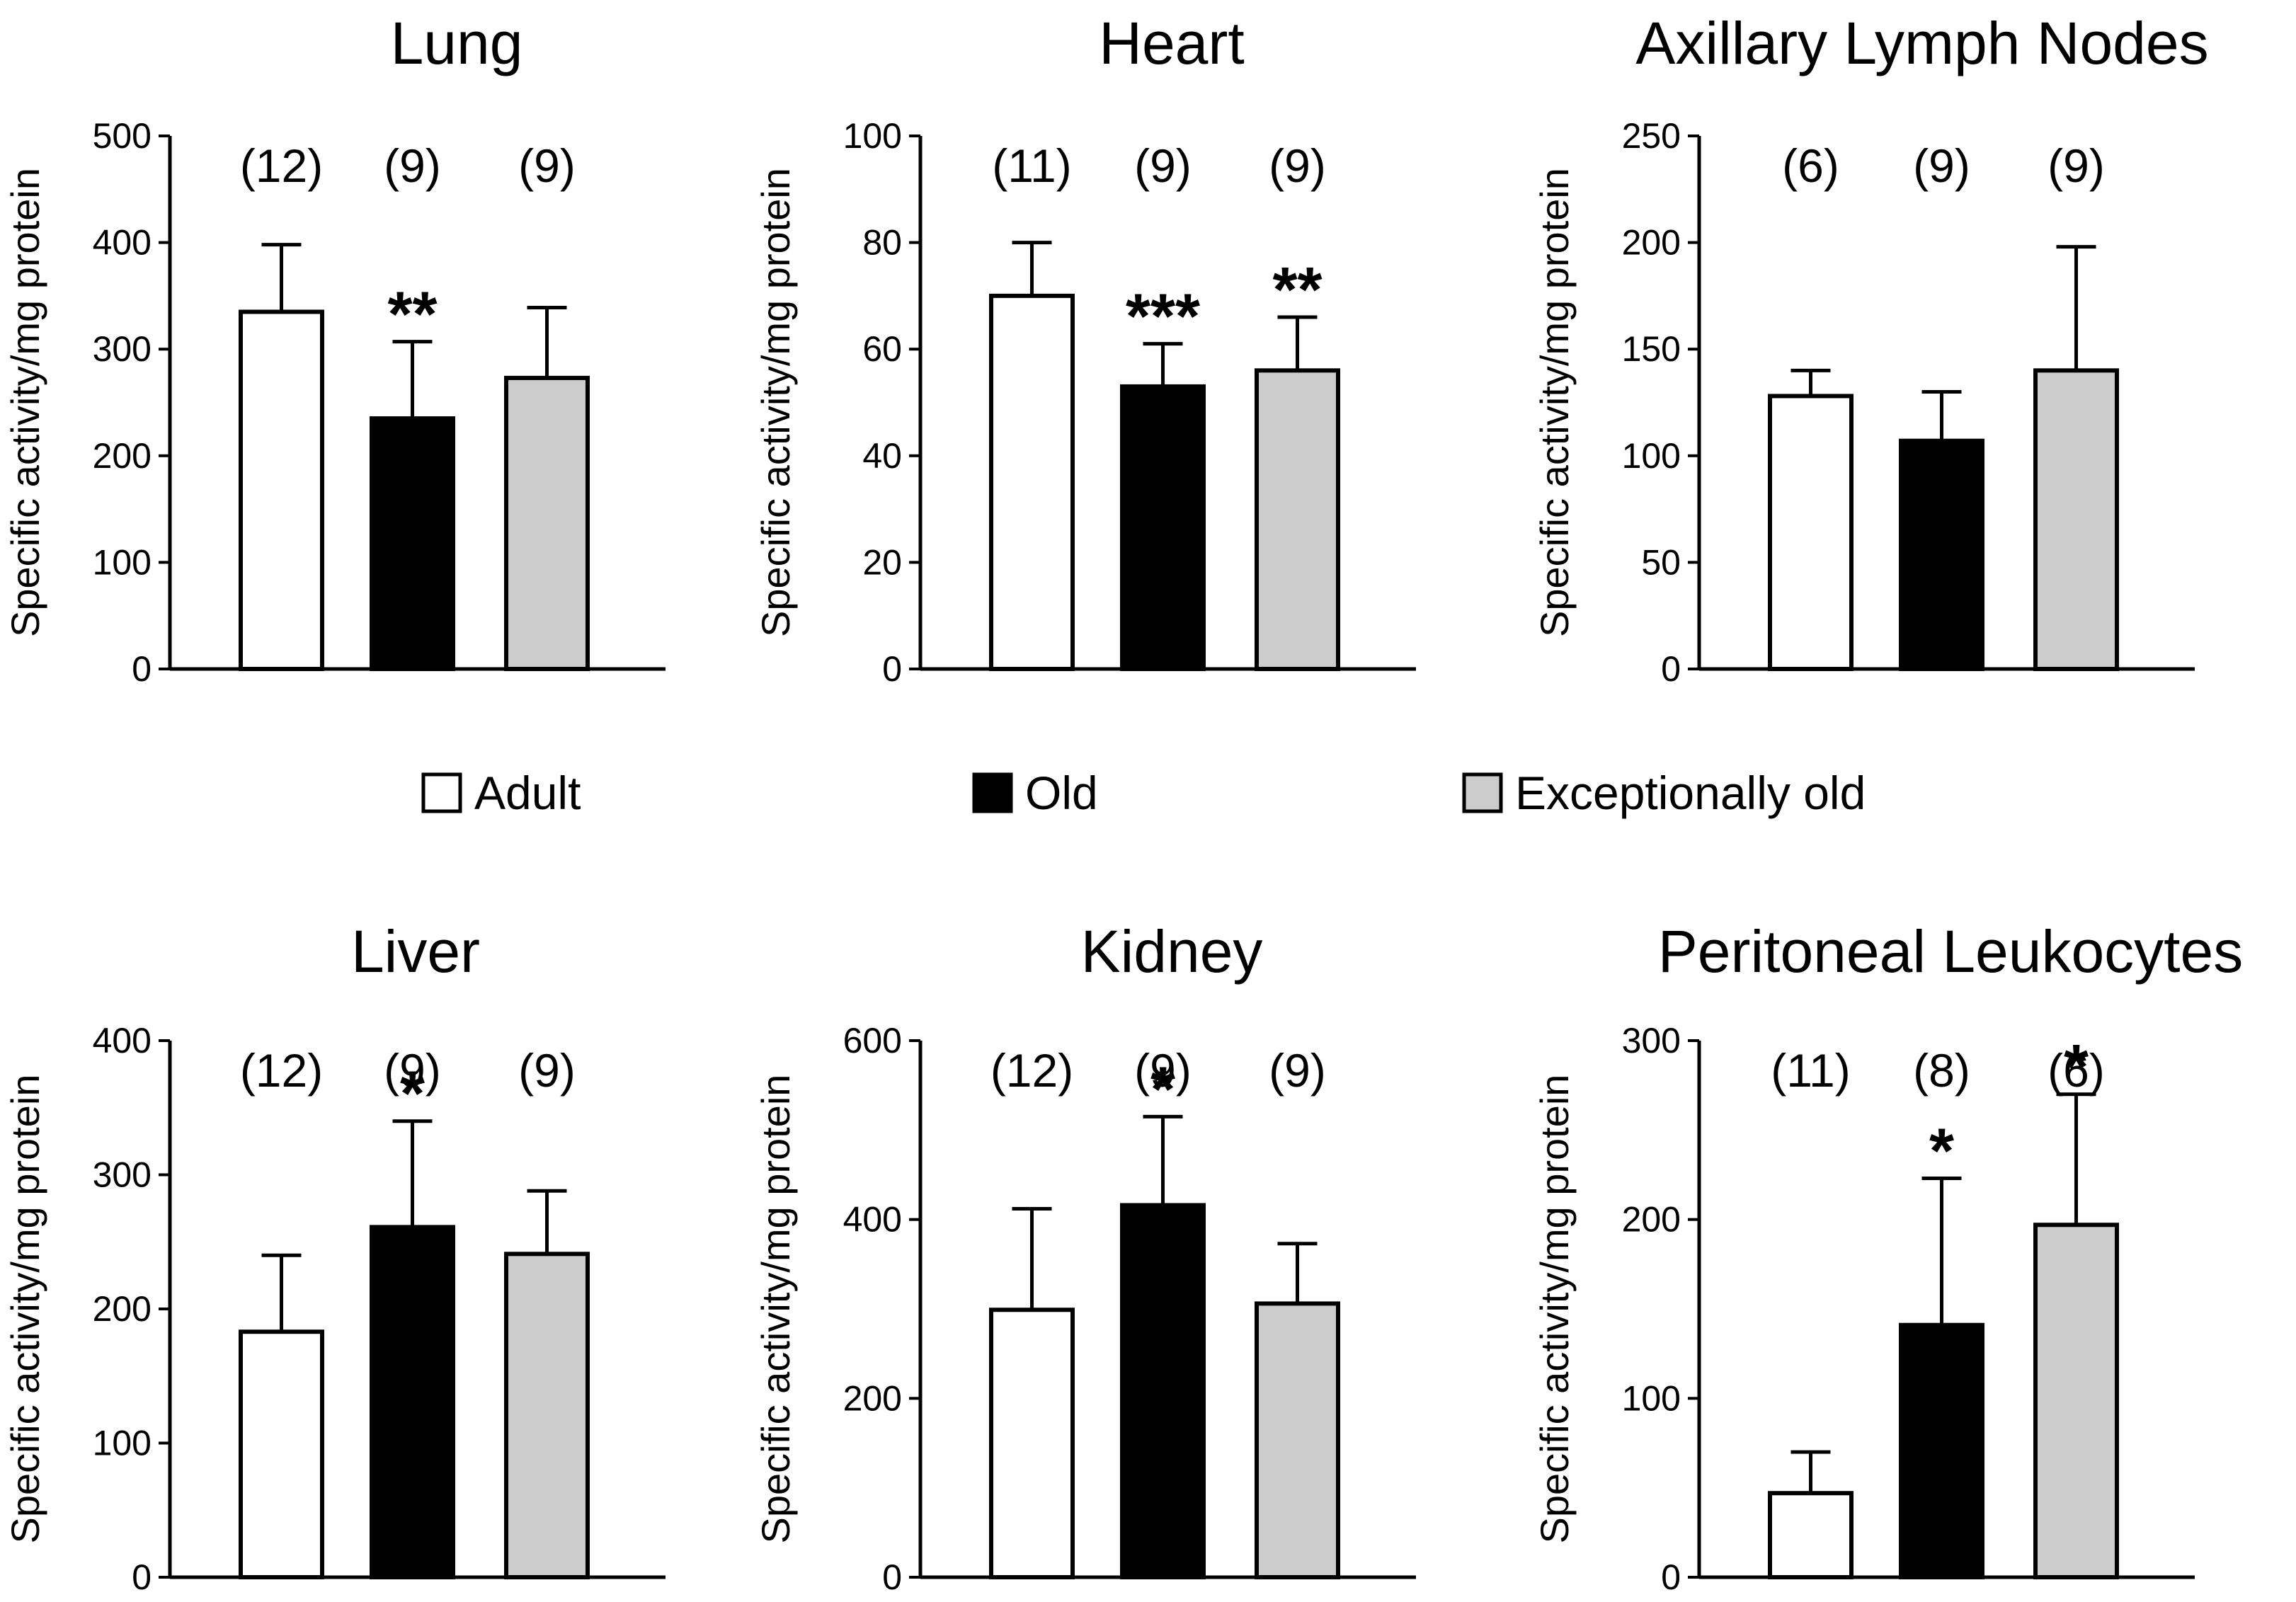 The image size is (2296, 1602). What do you see at coordinates (1661, 562) in the screenshot?
I see `y-tick-label: 50` at bounding box center [1661, 562].